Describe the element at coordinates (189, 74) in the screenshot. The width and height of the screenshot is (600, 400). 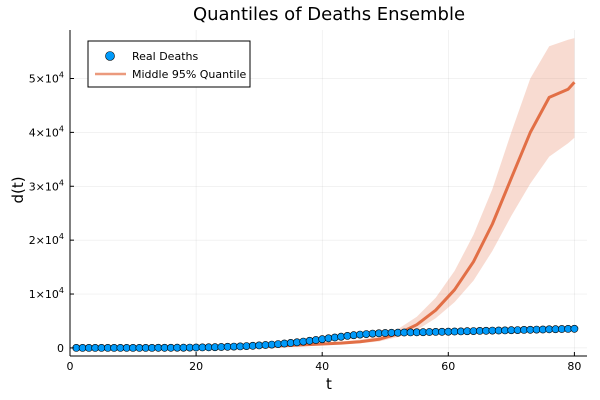
I see `legend-label-quantile: Middle 95% Quantile` at that location.